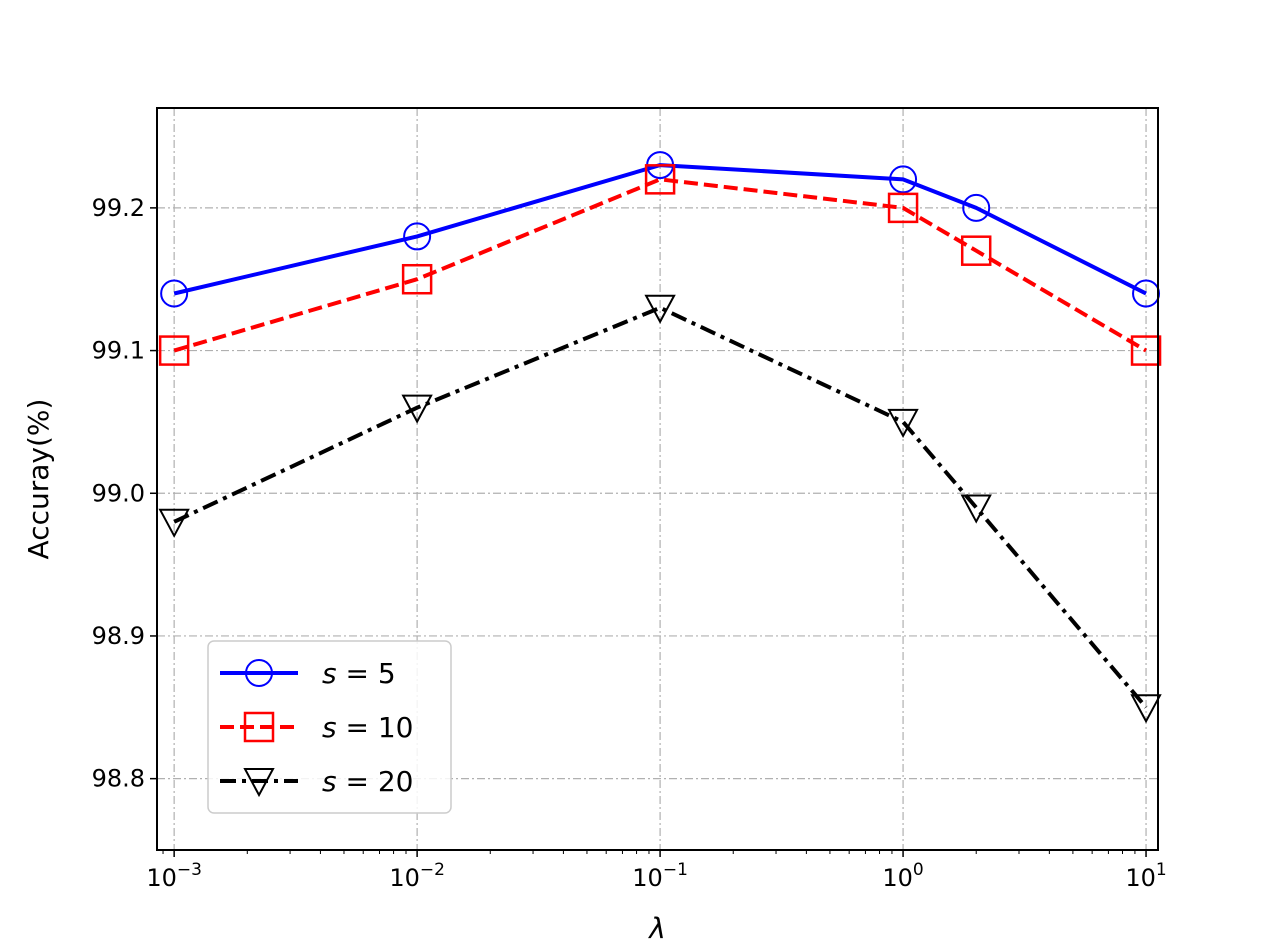 This screenshot has height=948, width=1283. What do you see at coordinates (118, 208) in the screenshot?
I see `y-tick-label: 99.2` at bounding box center [118, 208].